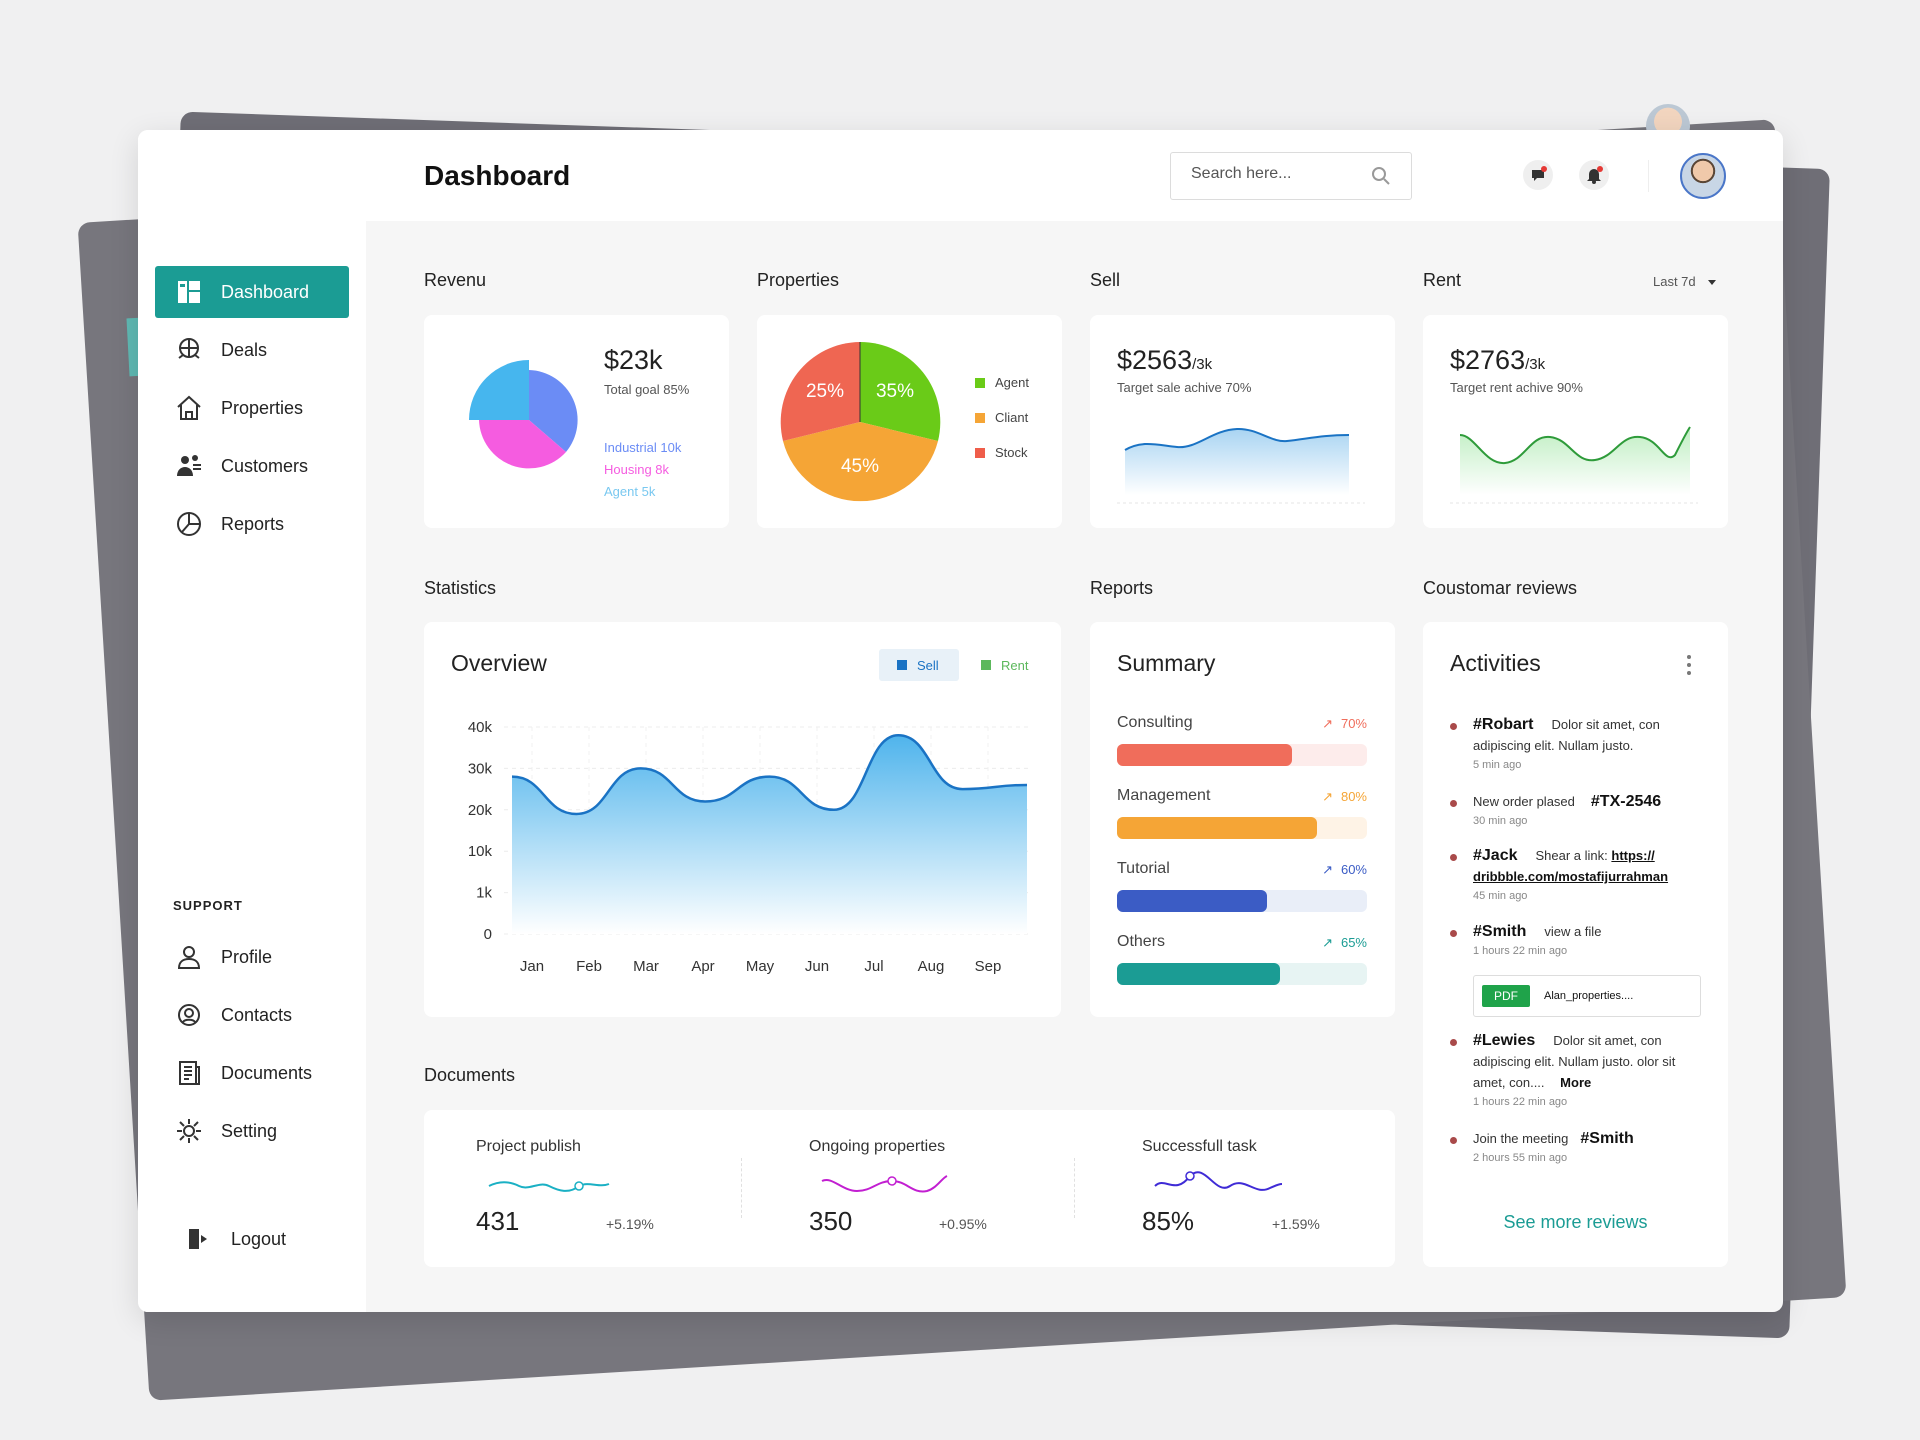 This screenshot has width=1920, height=1440. I want to click on chevron-down-icon, so click(1711, 282).